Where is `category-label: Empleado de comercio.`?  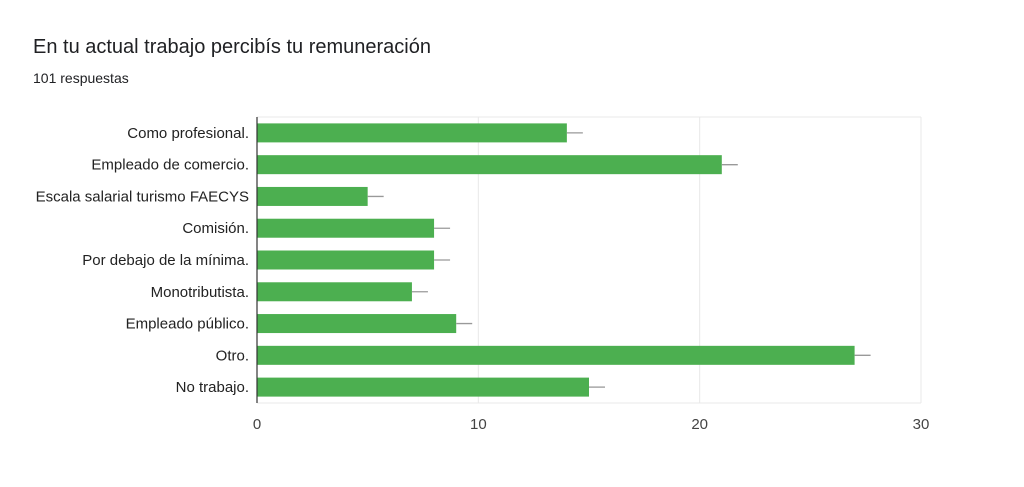 category-label: Empleado de comercio. is located at coordinates (170, 165).